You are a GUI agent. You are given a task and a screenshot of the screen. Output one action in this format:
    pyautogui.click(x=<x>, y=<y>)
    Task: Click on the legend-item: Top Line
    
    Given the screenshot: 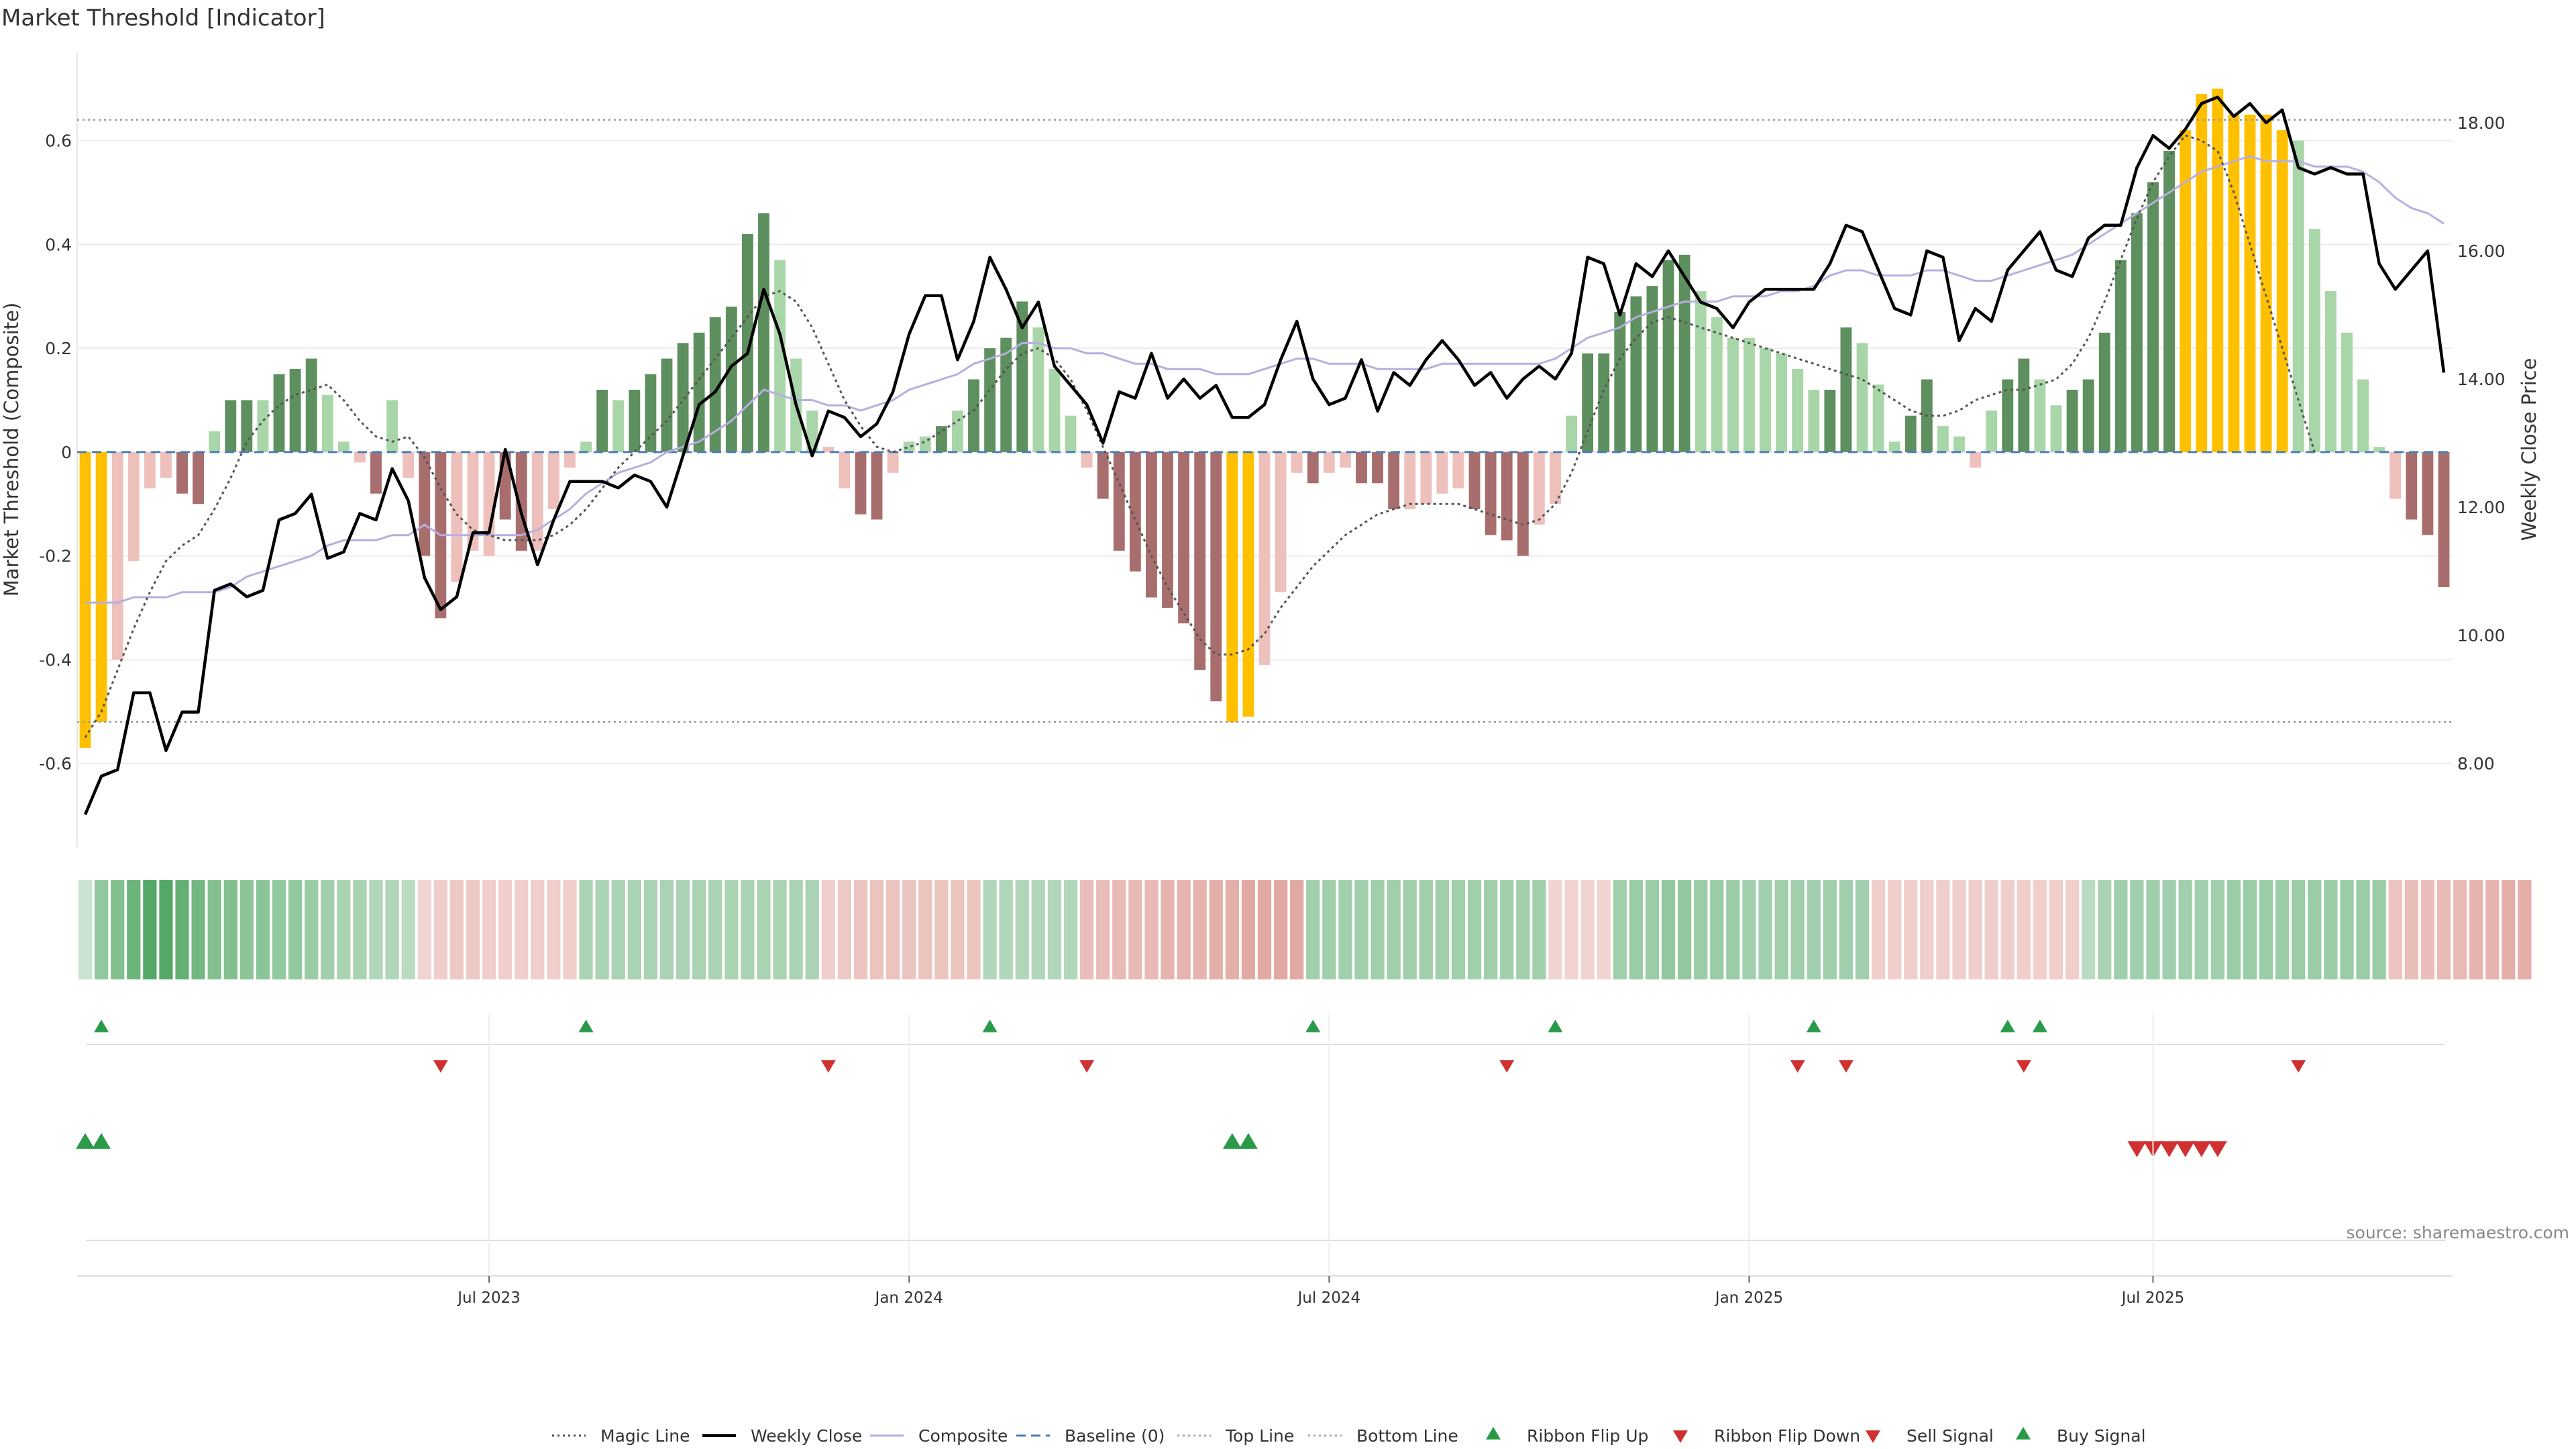 What is the action you would take?
    pyautogui.click(x=1235, y=1436)
    